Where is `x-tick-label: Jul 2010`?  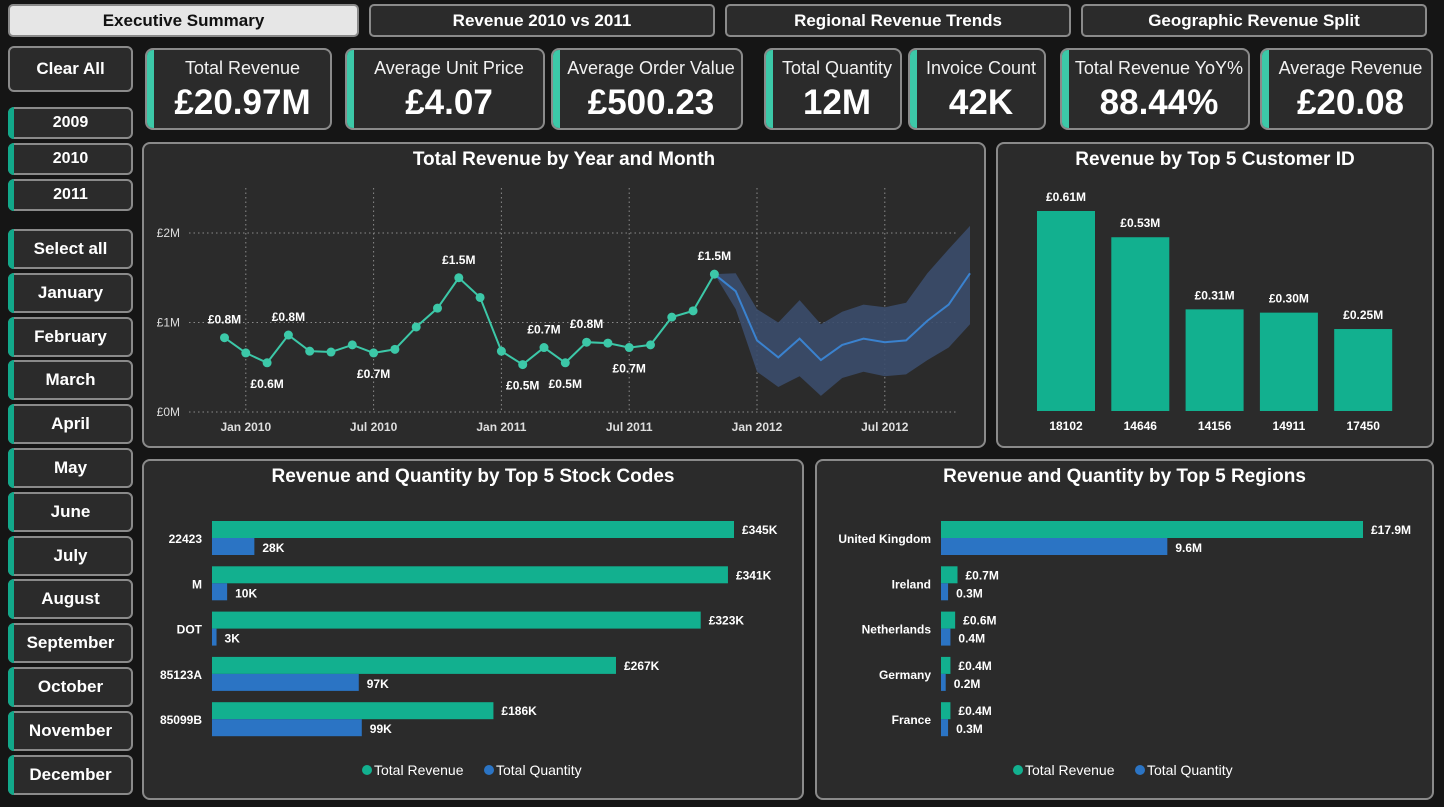 x-tick-label: Jul 2010 is located at coordinates (374, 427).